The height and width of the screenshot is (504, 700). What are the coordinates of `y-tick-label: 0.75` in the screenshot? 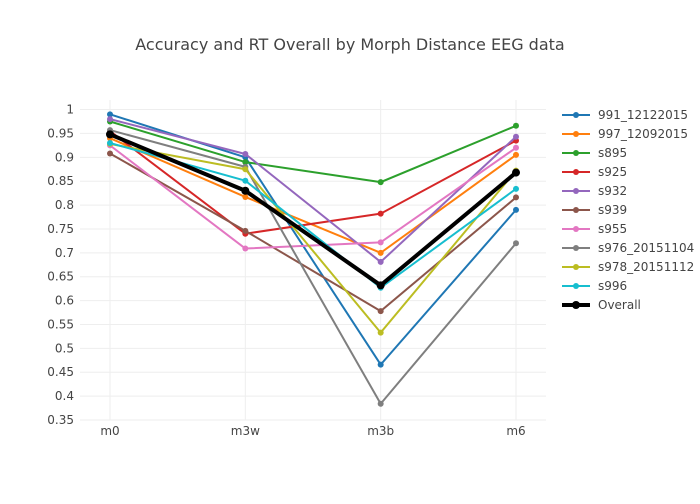 It's located at (60, 229).